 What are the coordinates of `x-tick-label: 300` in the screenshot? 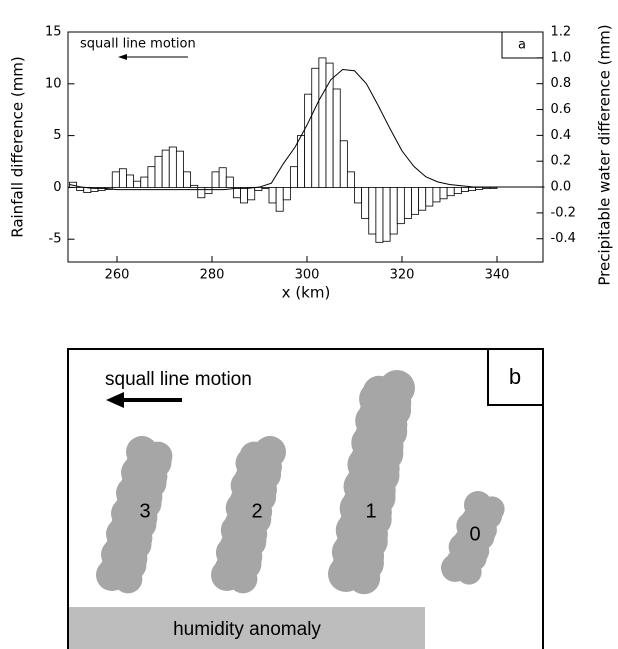 It's located at (307, 275).